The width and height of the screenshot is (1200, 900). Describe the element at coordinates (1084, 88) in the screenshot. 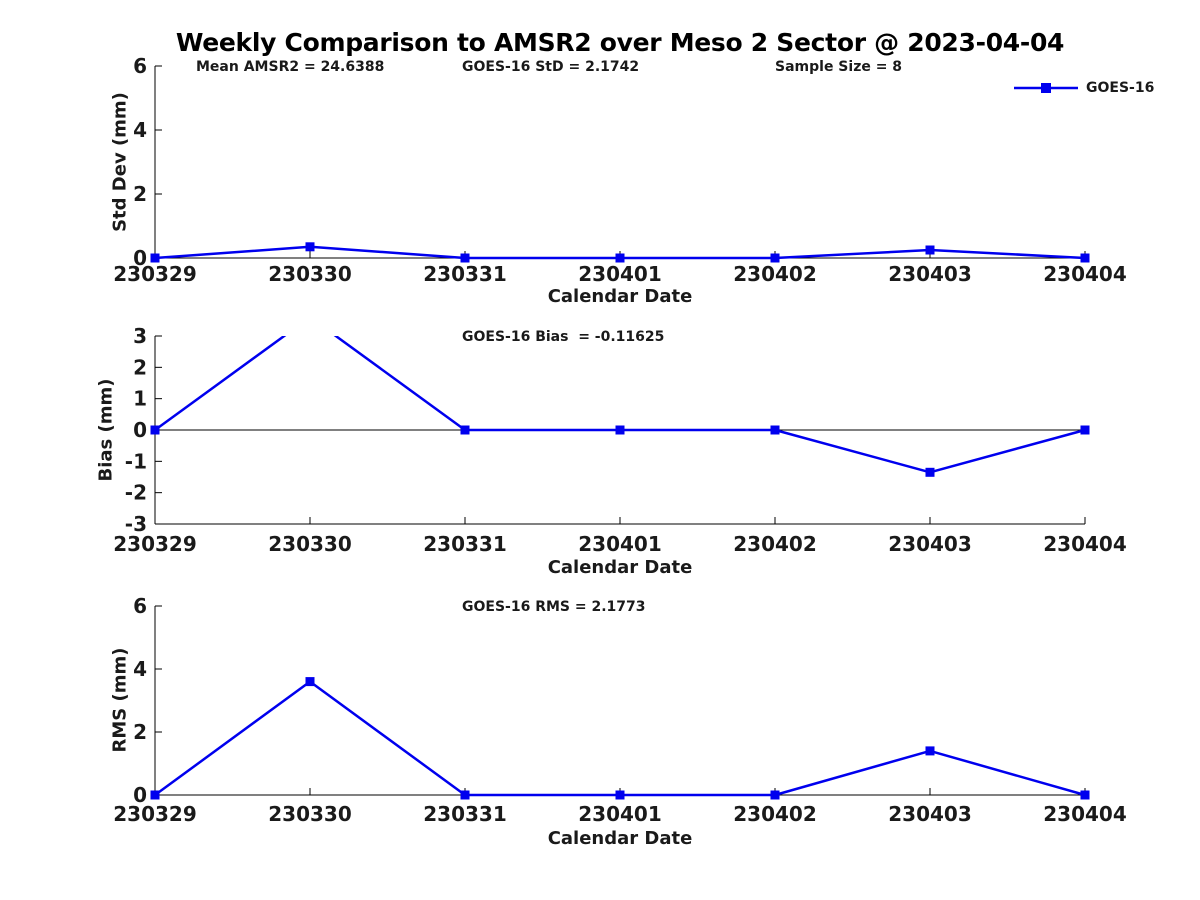

I see `legend: GOES-16` at that location.